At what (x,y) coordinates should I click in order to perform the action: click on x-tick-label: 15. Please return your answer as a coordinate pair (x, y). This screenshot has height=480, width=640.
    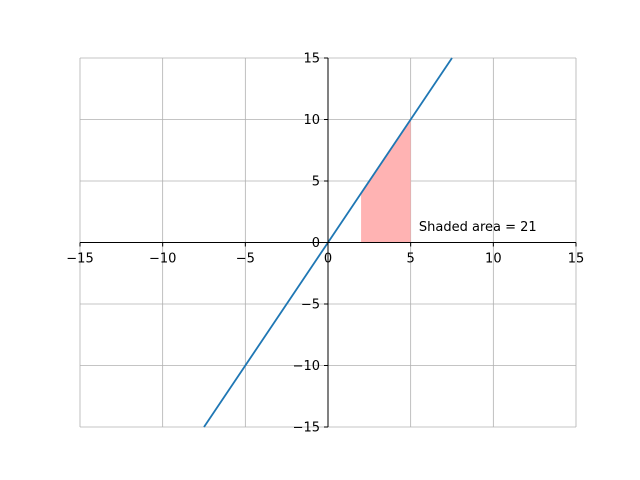
    Looking at the image, I should click on (576, 259).